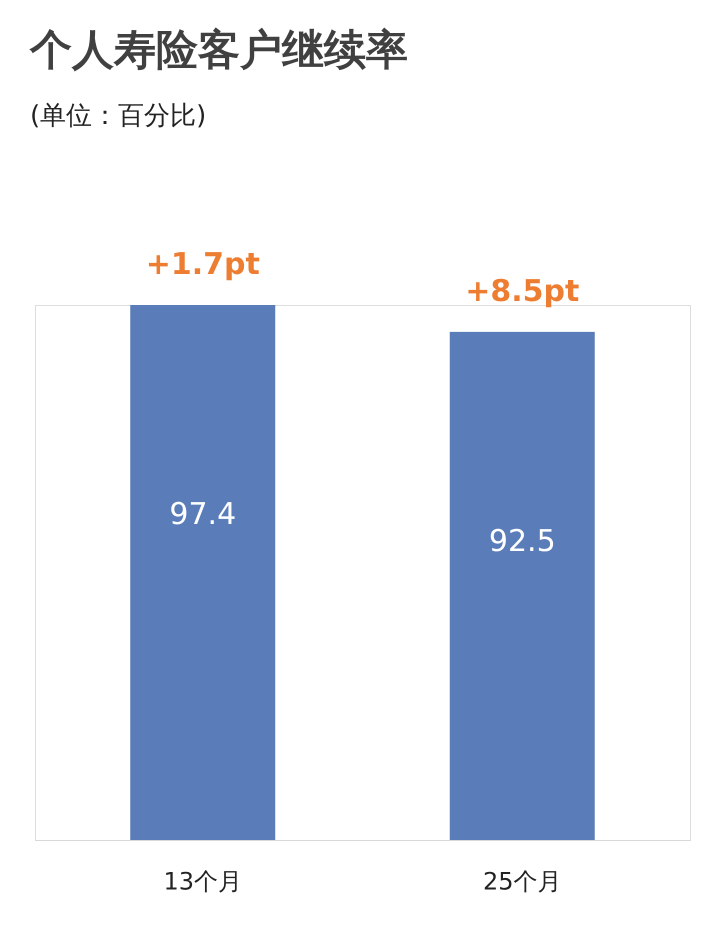 The image size is (720, 934). What do you see at coordinates (203, 264) in the screenshot?
I see `annotation: +1.7pt` at bounding box center [203, 264].